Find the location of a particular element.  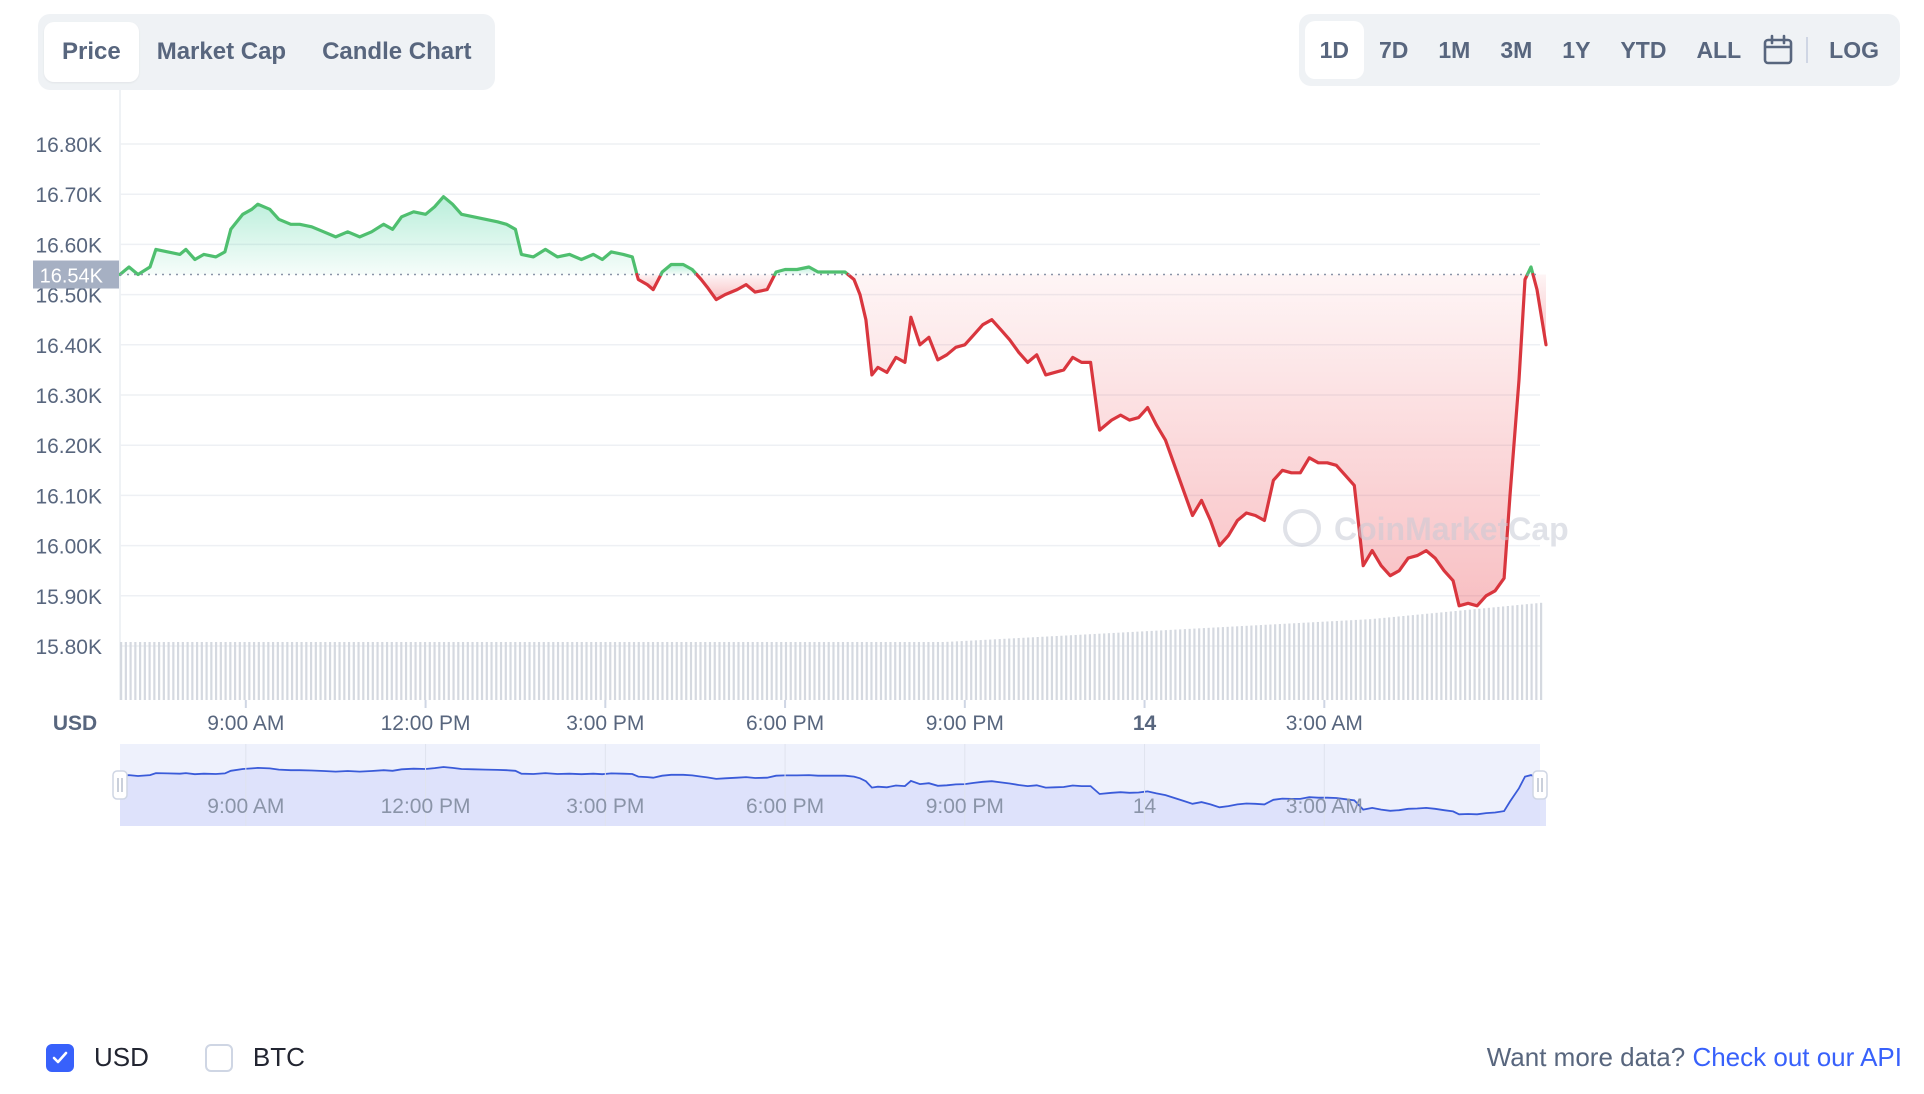

x-tick-label: 12:00 PM is located at coordinates (426, 723).